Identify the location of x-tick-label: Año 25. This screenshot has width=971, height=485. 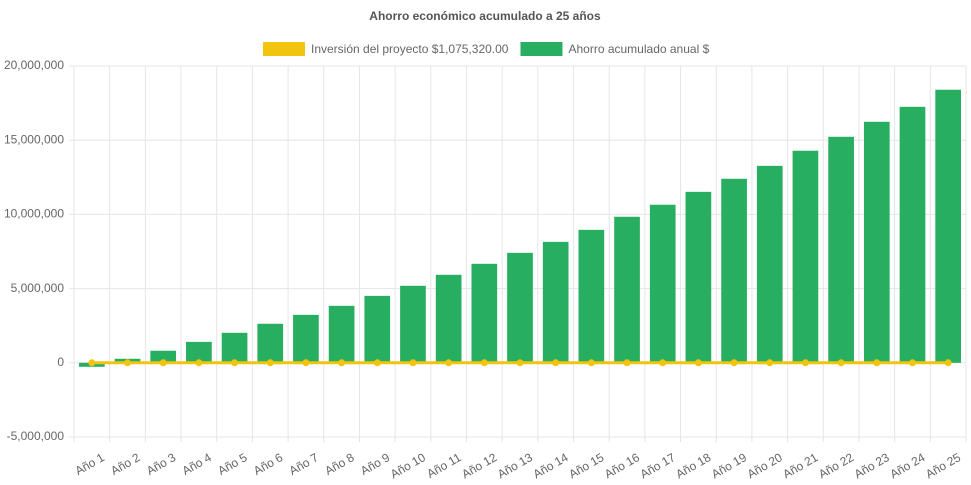
(943, 465).